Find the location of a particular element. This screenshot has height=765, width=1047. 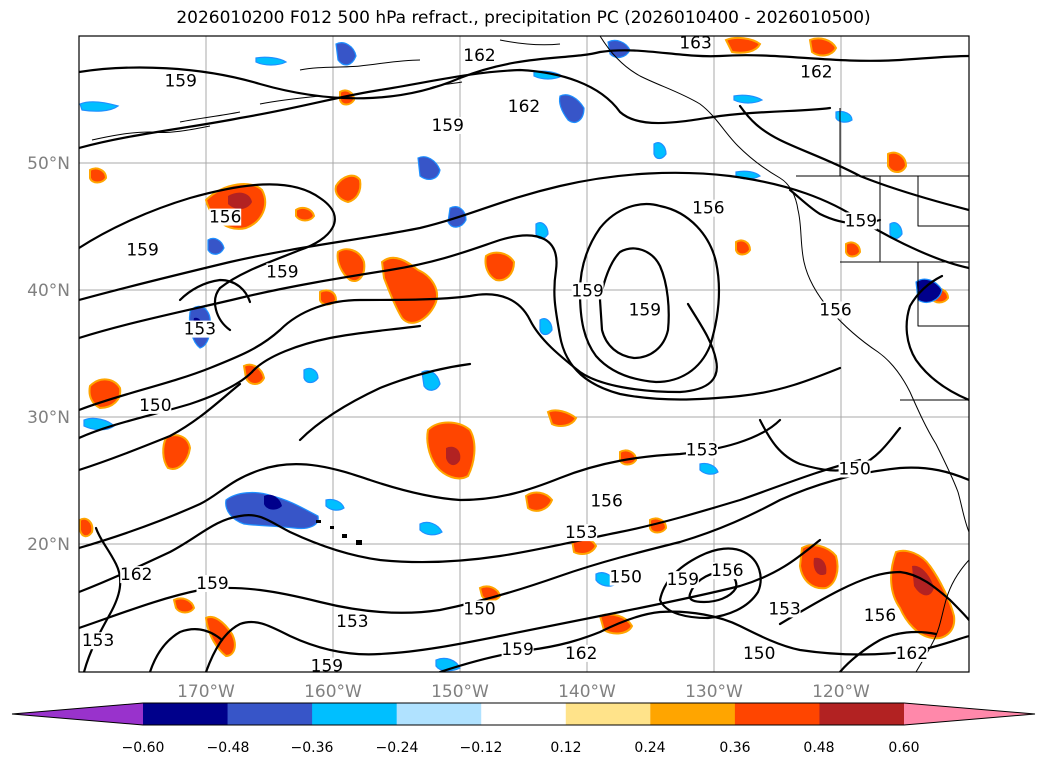

hawaii-islands is located at coordinates (339, 532).